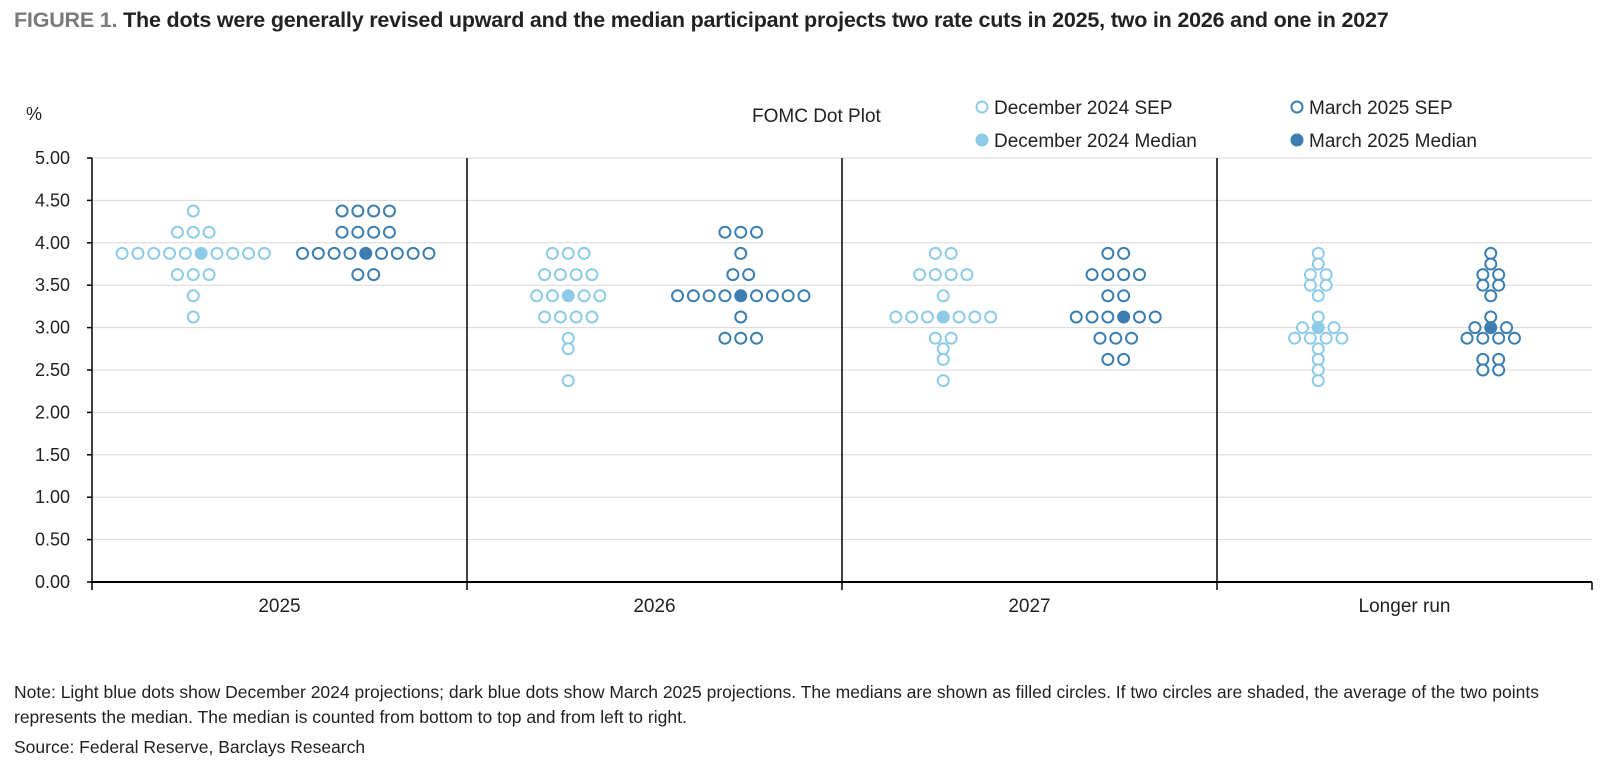  I want to click on y-tick-label: 4.00, so click(52, 243).